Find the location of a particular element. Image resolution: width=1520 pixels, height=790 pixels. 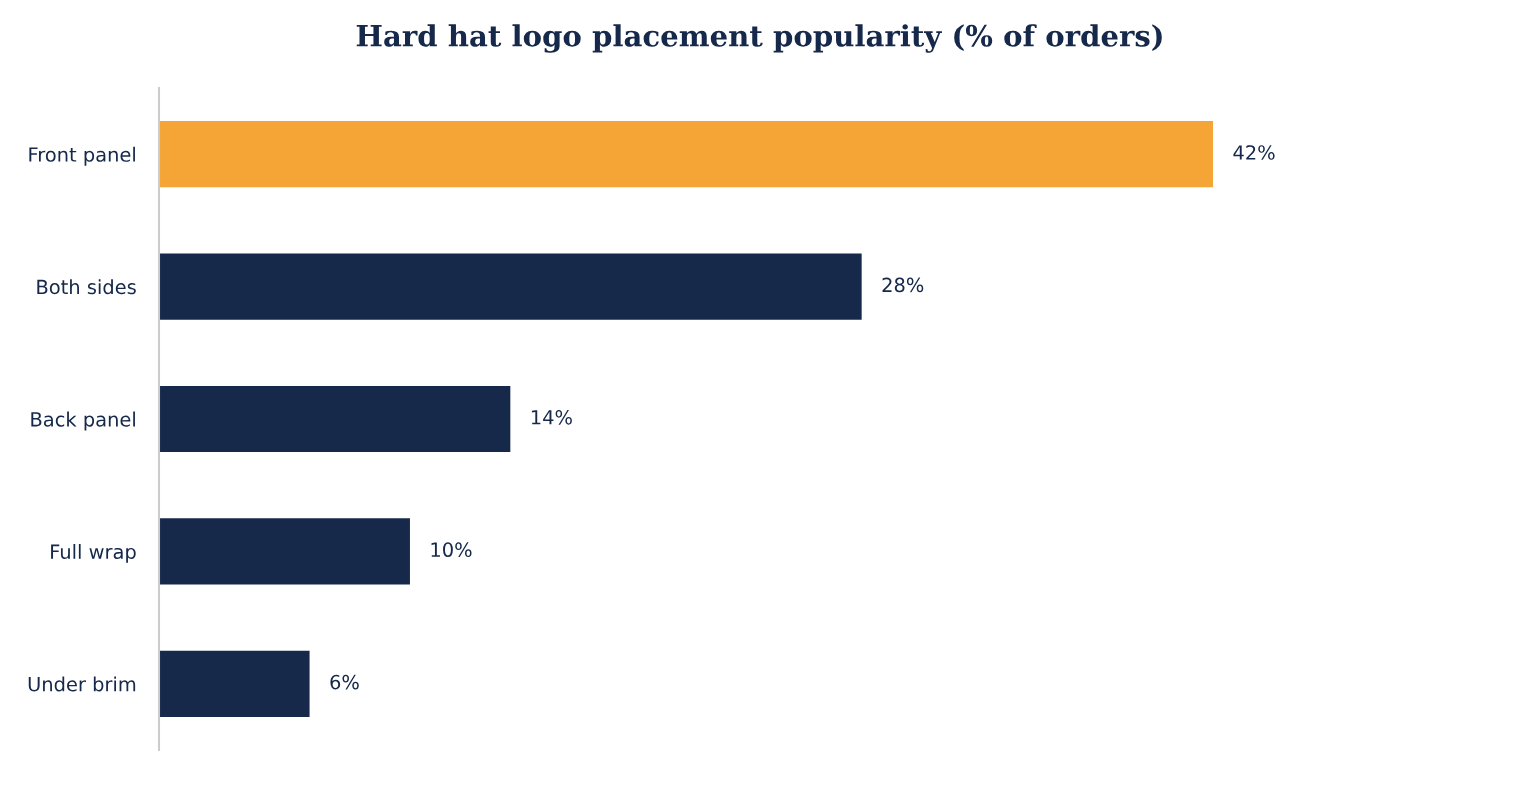

data-label: 42% is located at coordinates (1254, 152).